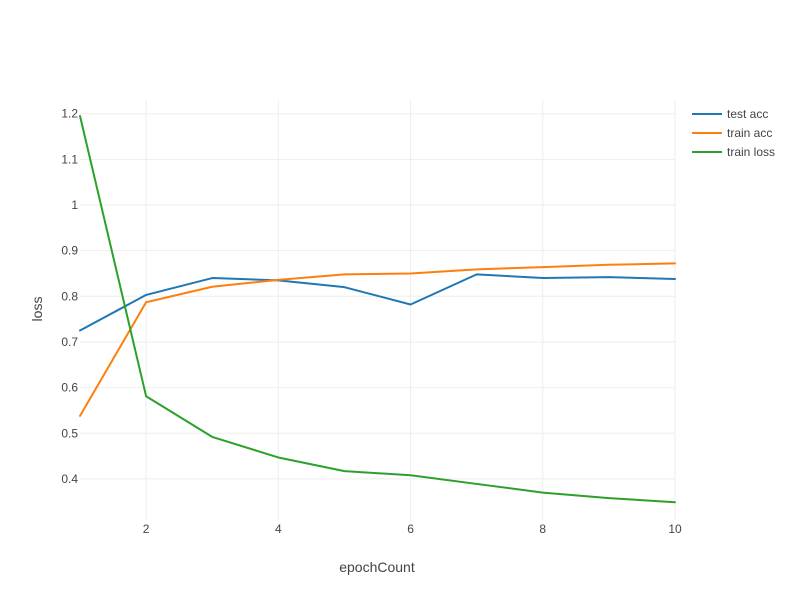 Image resolution: width=800 pixels, height=600 pixels. What do you see at coordinates (69, 479) in the screenshot?
I see `y-tick-label: 0.4` at bounding box center [69, 479].